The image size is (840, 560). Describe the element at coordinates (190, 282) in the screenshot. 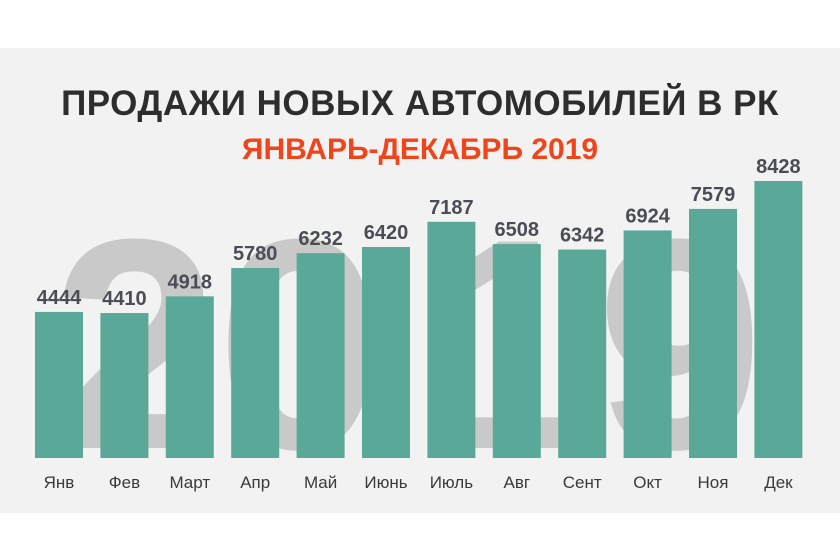

I see `bar-value-label: 4918` at that location.